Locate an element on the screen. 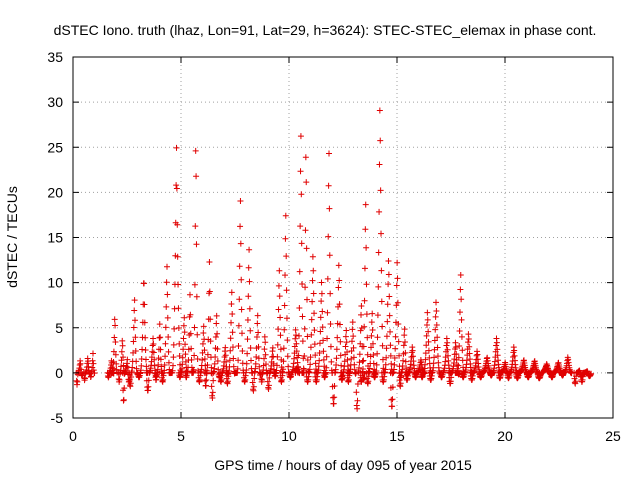 The height and width of the screenshot is (480, 640). y-tick-label: 10 is located at coordinates (55, 283).